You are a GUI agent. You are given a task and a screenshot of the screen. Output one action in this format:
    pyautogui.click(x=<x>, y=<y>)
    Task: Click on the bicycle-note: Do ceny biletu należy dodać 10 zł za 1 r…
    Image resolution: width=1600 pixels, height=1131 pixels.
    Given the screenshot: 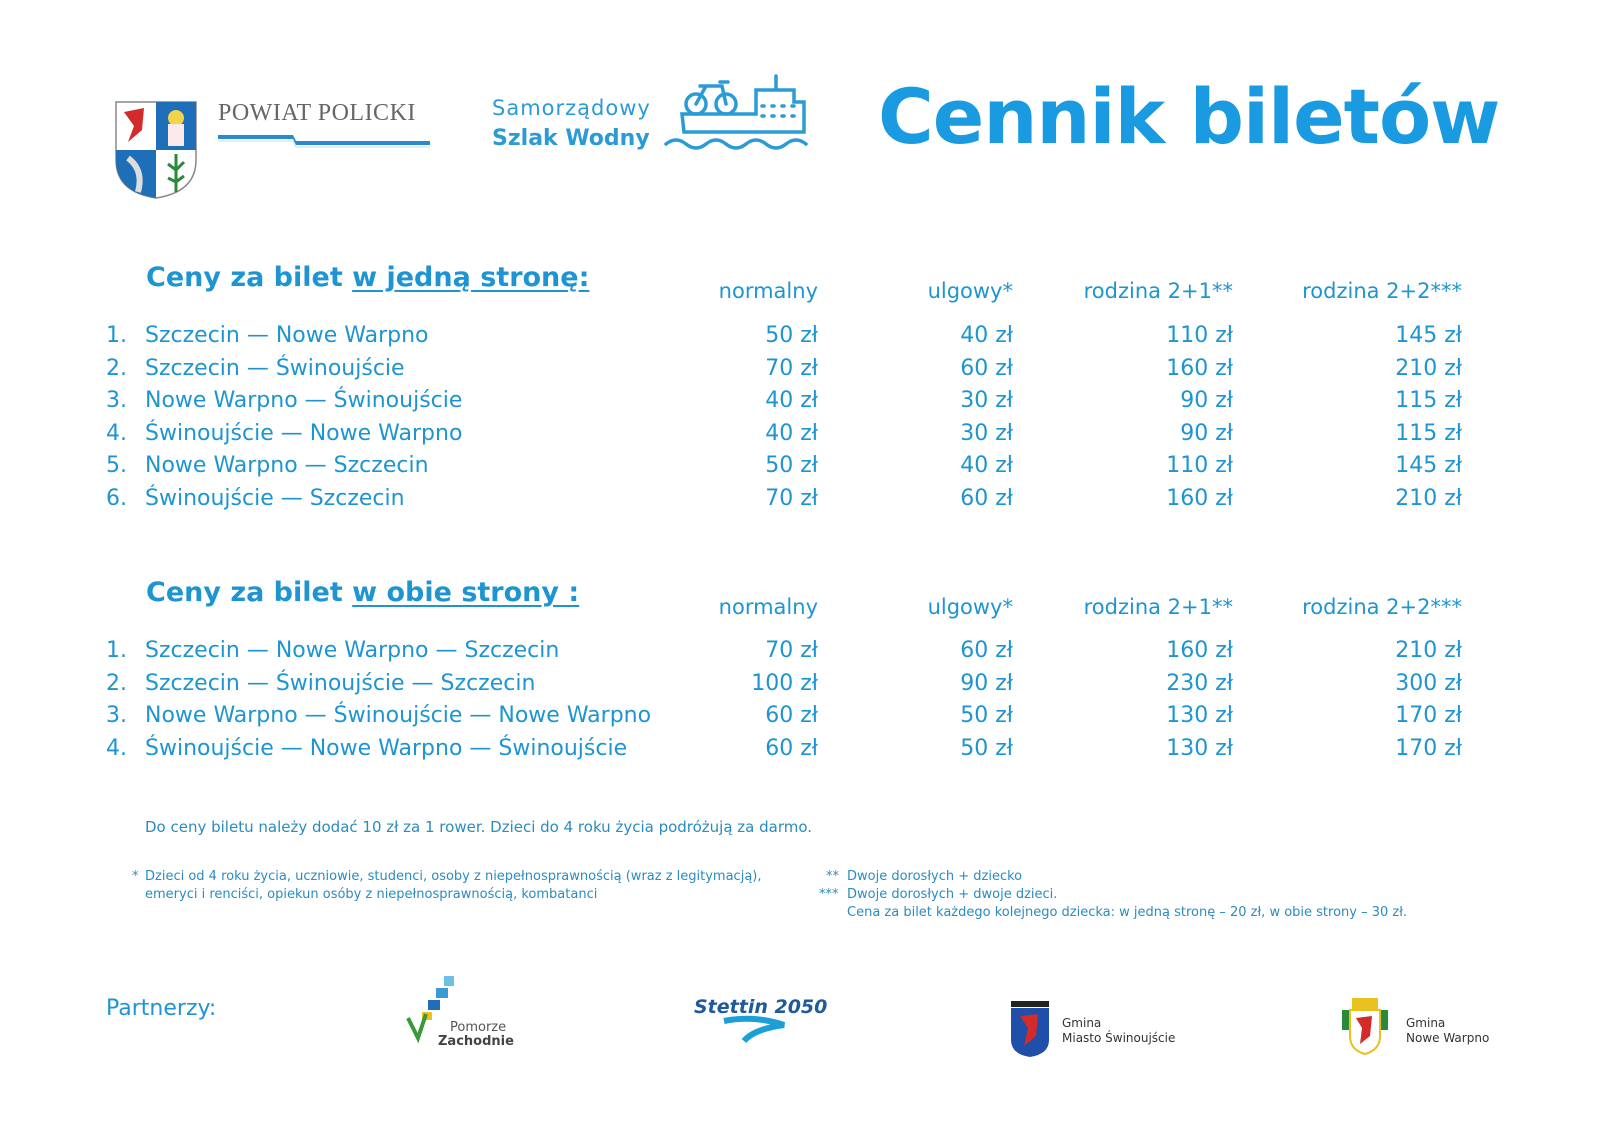 What is the action you would take?
    pyautogui.click(x=479, y=827)
    